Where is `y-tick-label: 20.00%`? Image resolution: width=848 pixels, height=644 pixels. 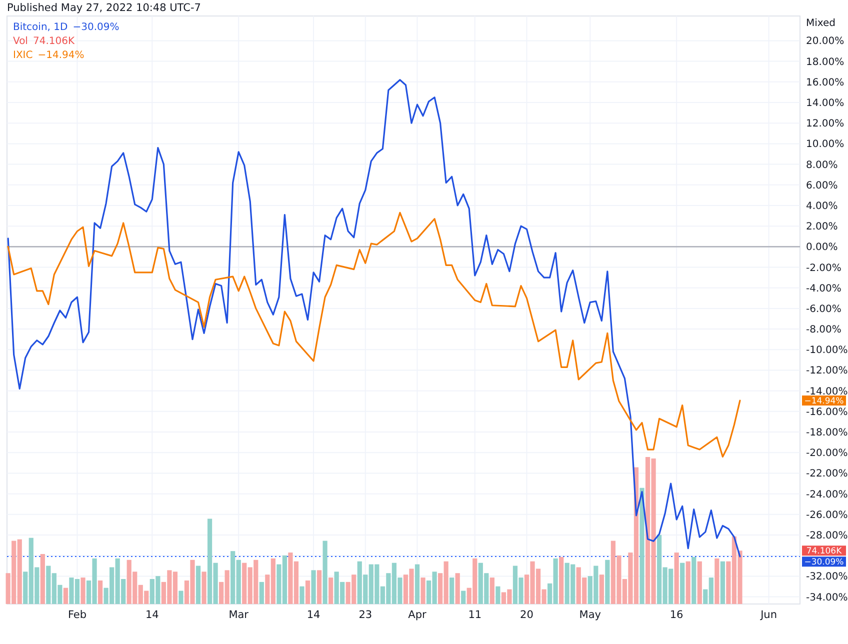 y-tick-label: 20.00% is located at coordinates (825, 42).